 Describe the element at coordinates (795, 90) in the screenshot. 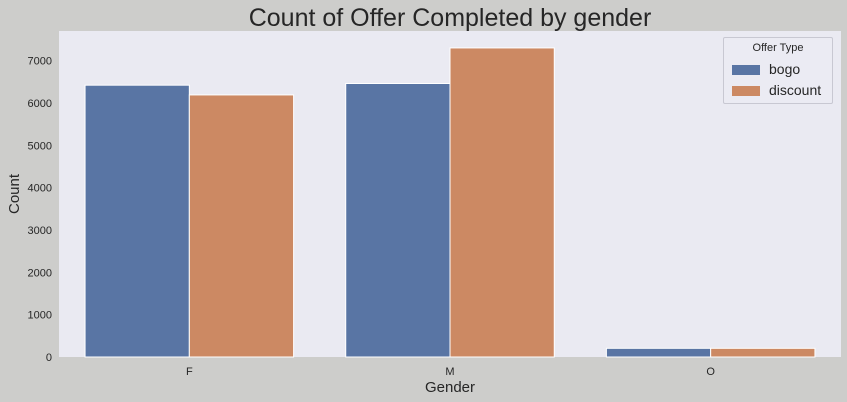

I see `legend-label-discount: discount` at that location.